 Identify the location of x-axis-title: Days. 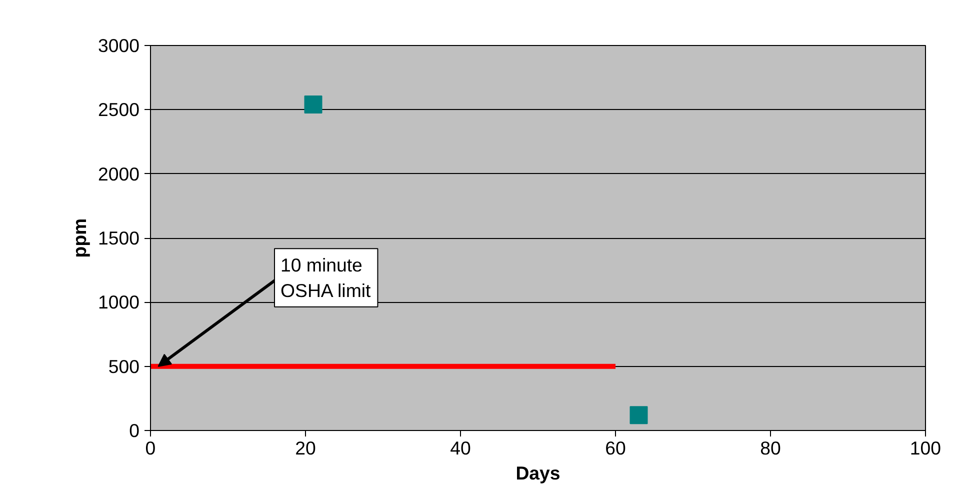
(538, 473).